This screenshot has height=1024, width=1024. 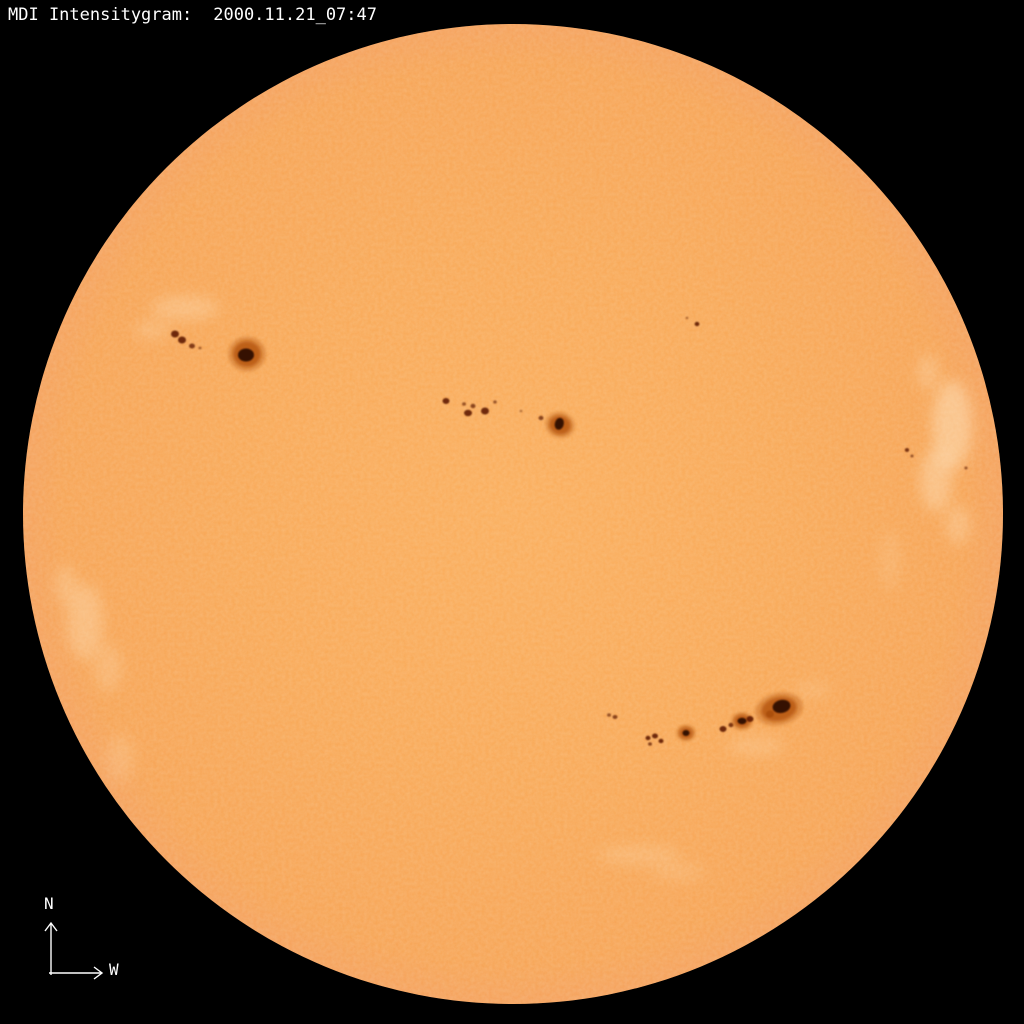 I want to click on pores-scattered, so click(x=826, y=393).